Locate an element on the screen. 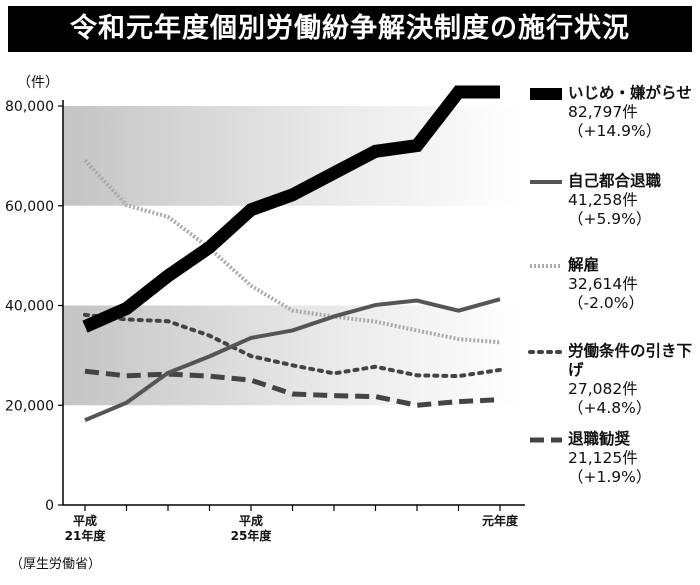  legend-name: いじめ・嫌がらせ is located at coordinates (630, 93).